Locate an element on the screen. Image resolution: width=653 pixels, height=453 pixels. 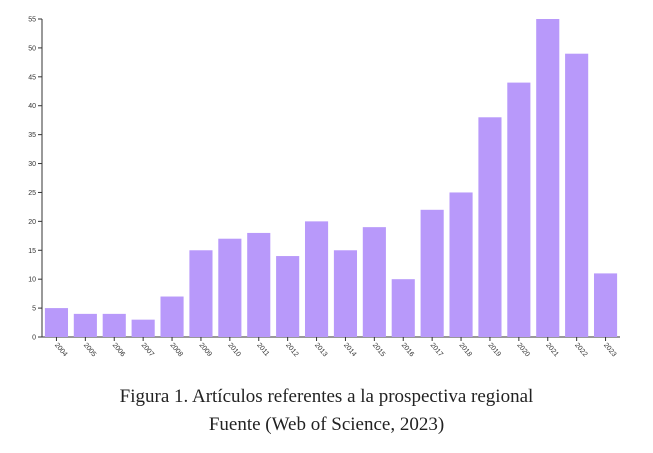
x-tick-label: 2013 is located at coordinates (320, 350).